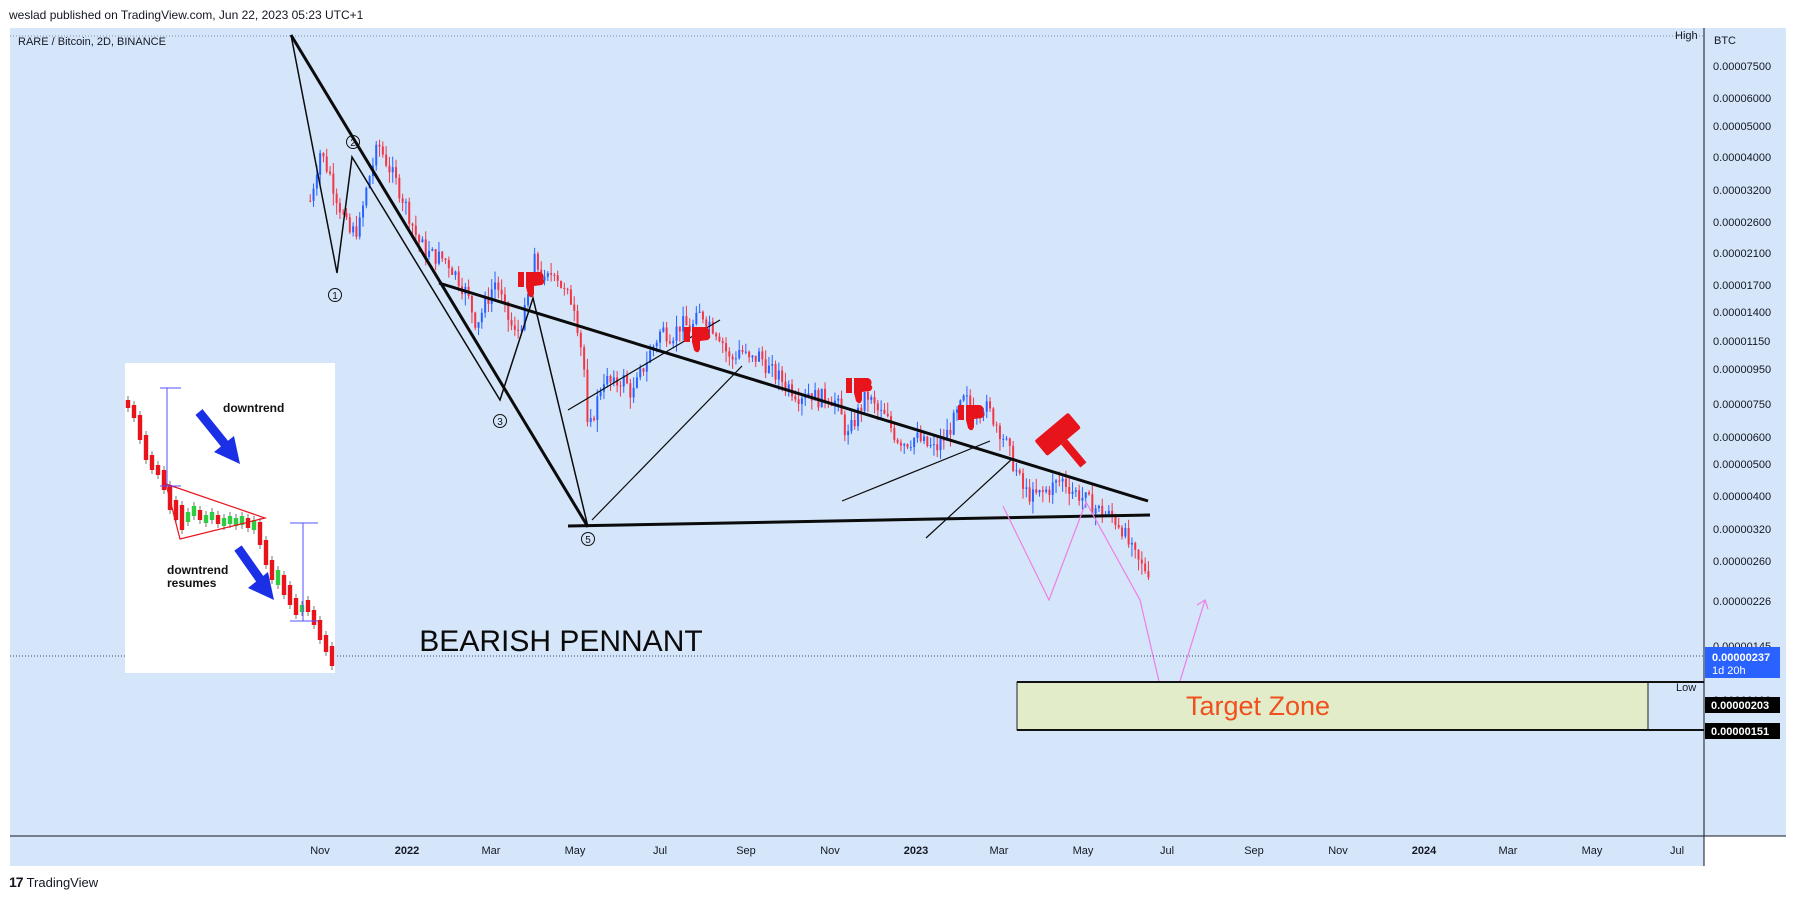 The image size is (1795, 900). I want to click on currency-label: BTC, so click(1725, 41).